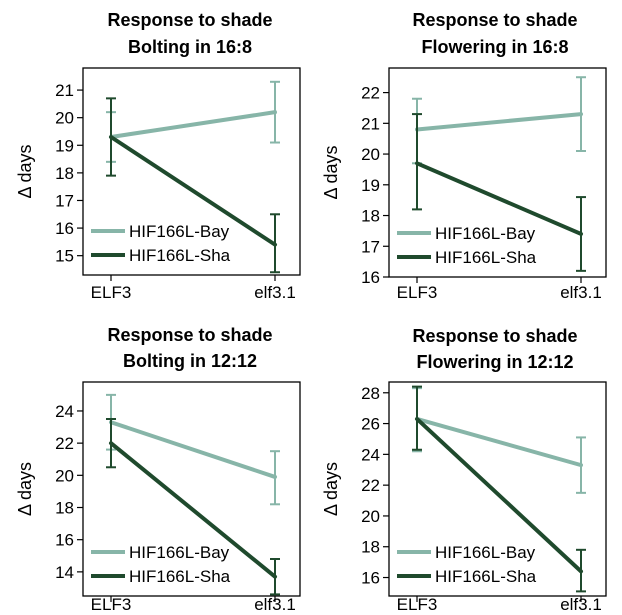 The image size is (622, 615). What do you see at coordinates (370, 424) in the screenshot?
I see `y-tick-label: 26` at bounding box center [370, 424].